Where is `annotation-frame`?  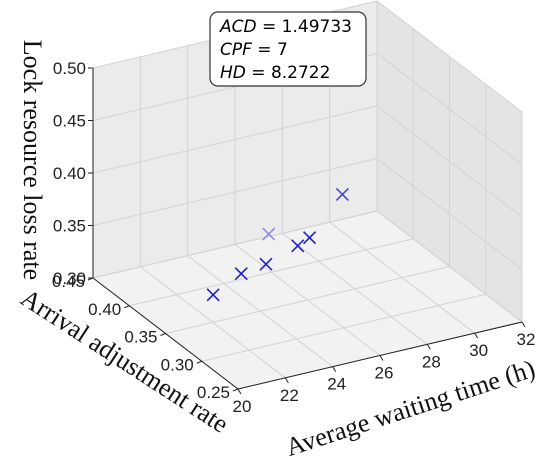 annotation-frame is located at coordinates (288, 49).